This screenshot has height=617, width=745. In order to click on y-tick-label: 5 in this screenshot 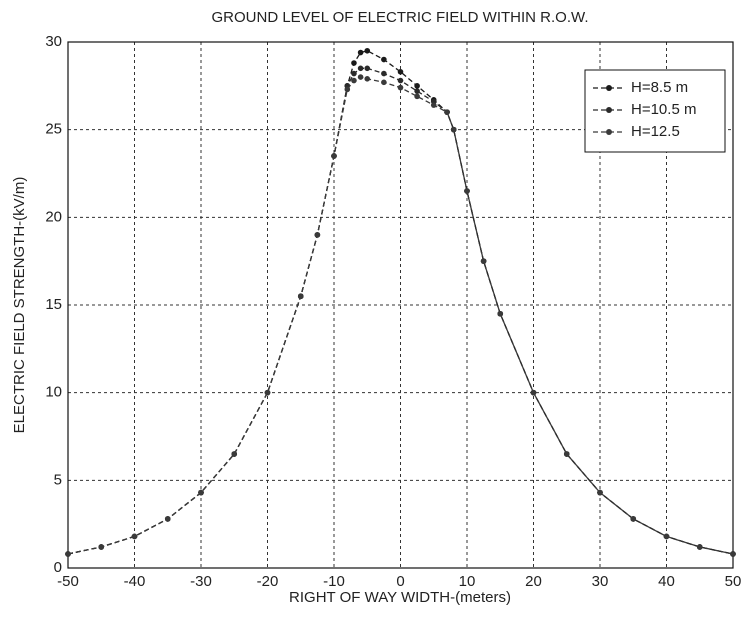, I will do `click(58, 479)`.